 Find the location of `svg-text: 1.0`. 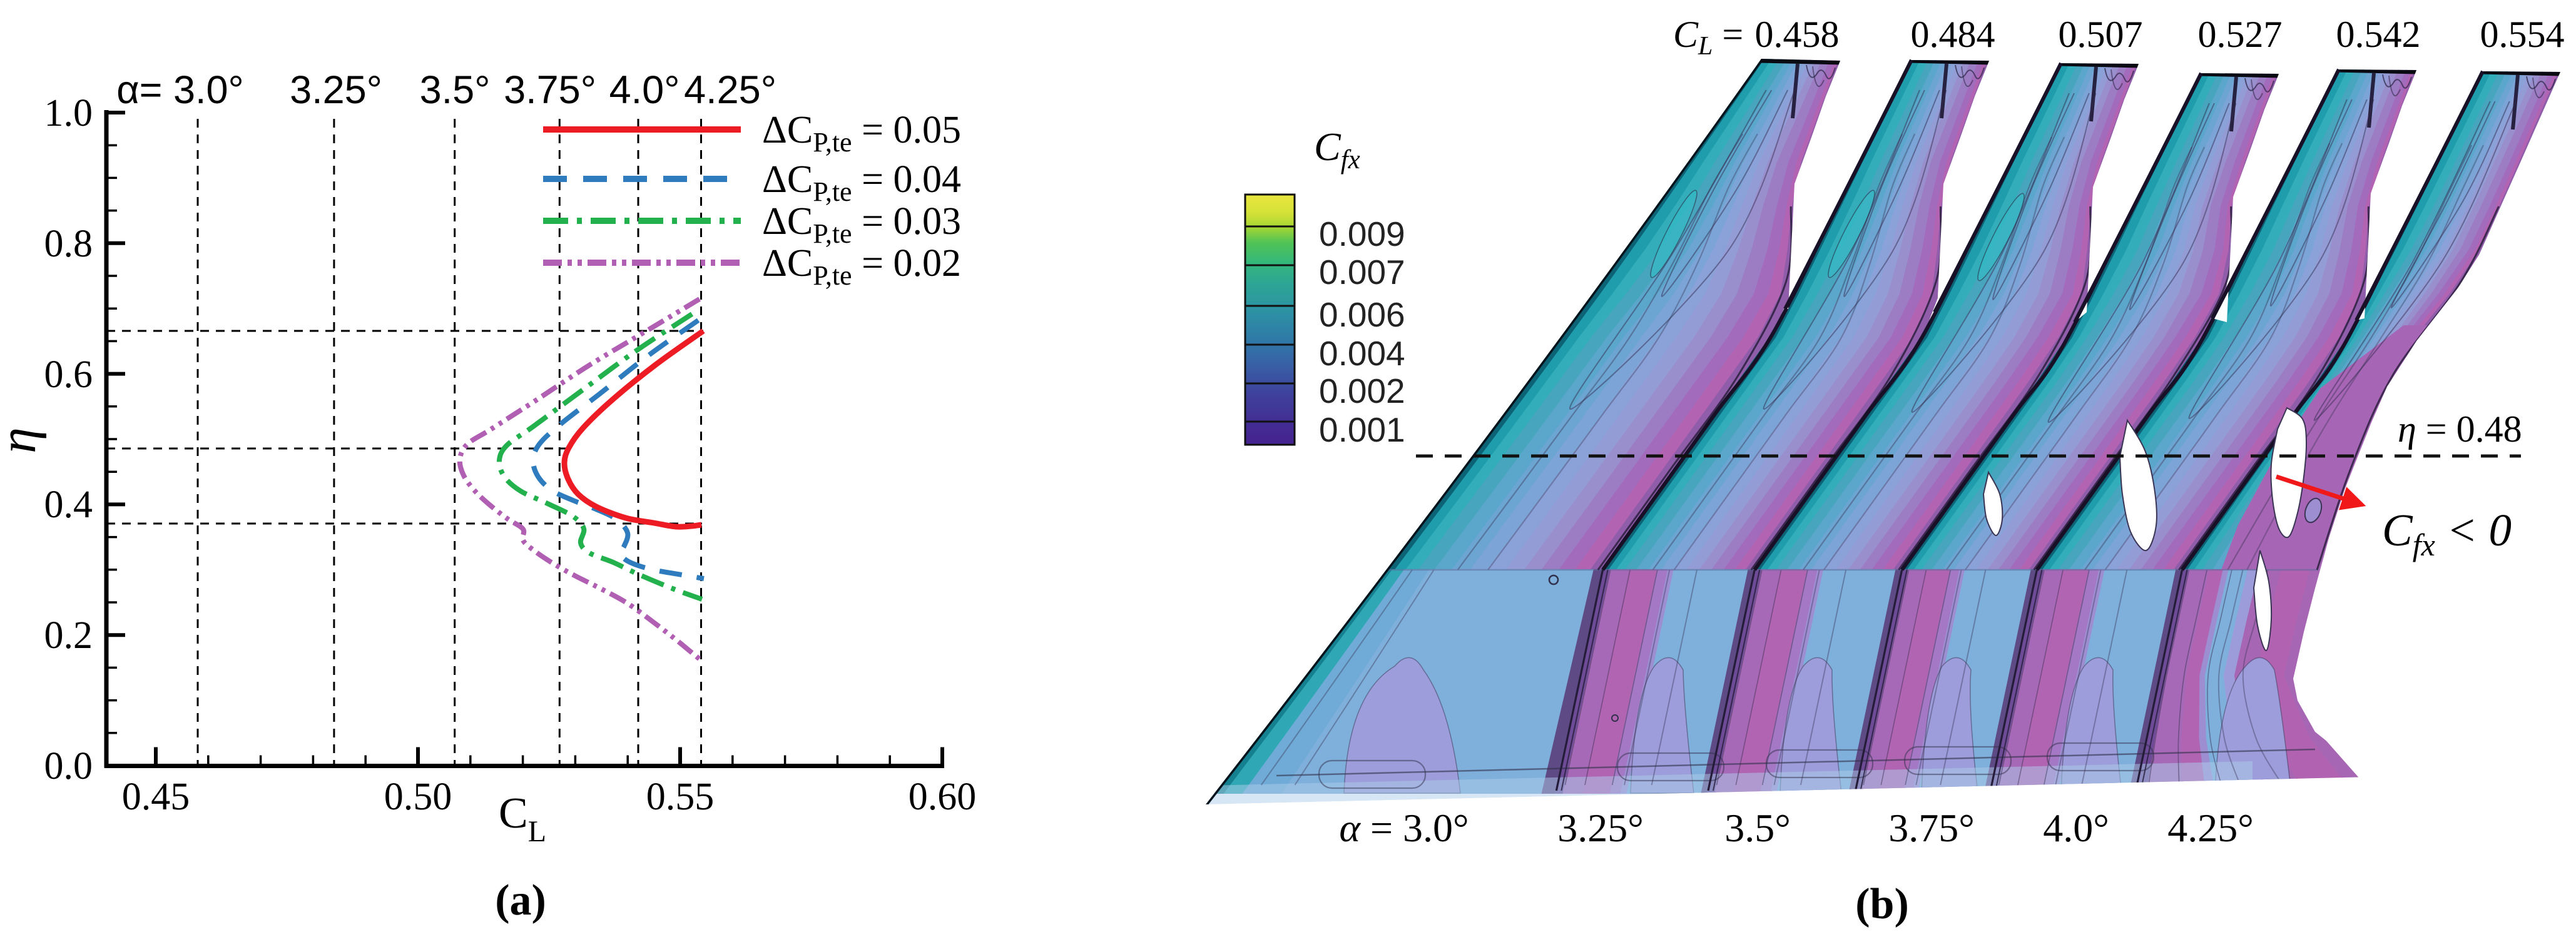

svg-text: 1.0 is located at coordinates (69, 113).